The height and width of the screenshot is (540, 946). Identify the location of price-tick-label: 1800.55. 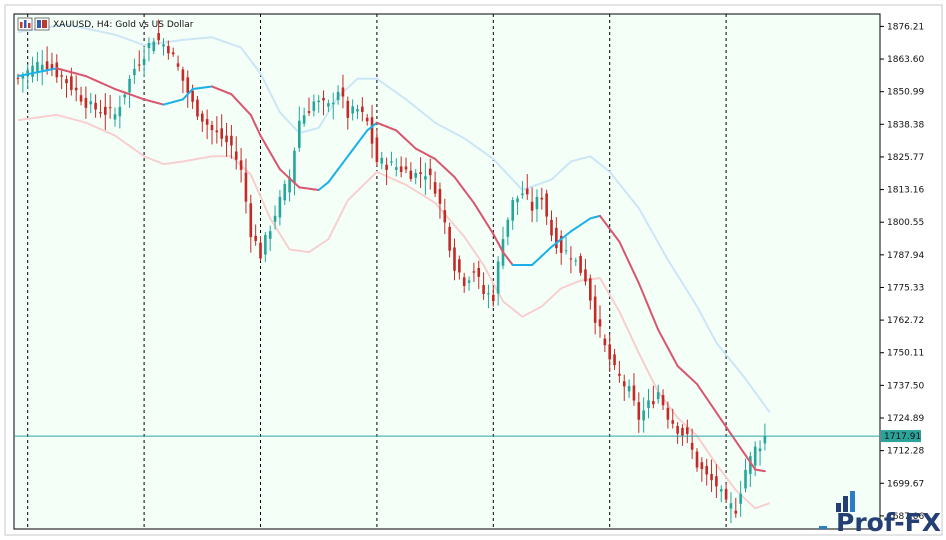
(905, 223).